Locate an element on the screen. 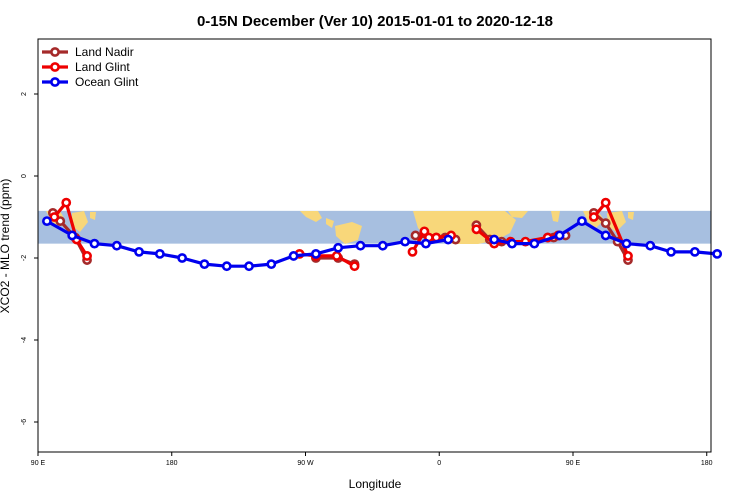 The width and height of the screenshot is (750, 500). legend-item: Land Glint is located at coordinates (86, 67).